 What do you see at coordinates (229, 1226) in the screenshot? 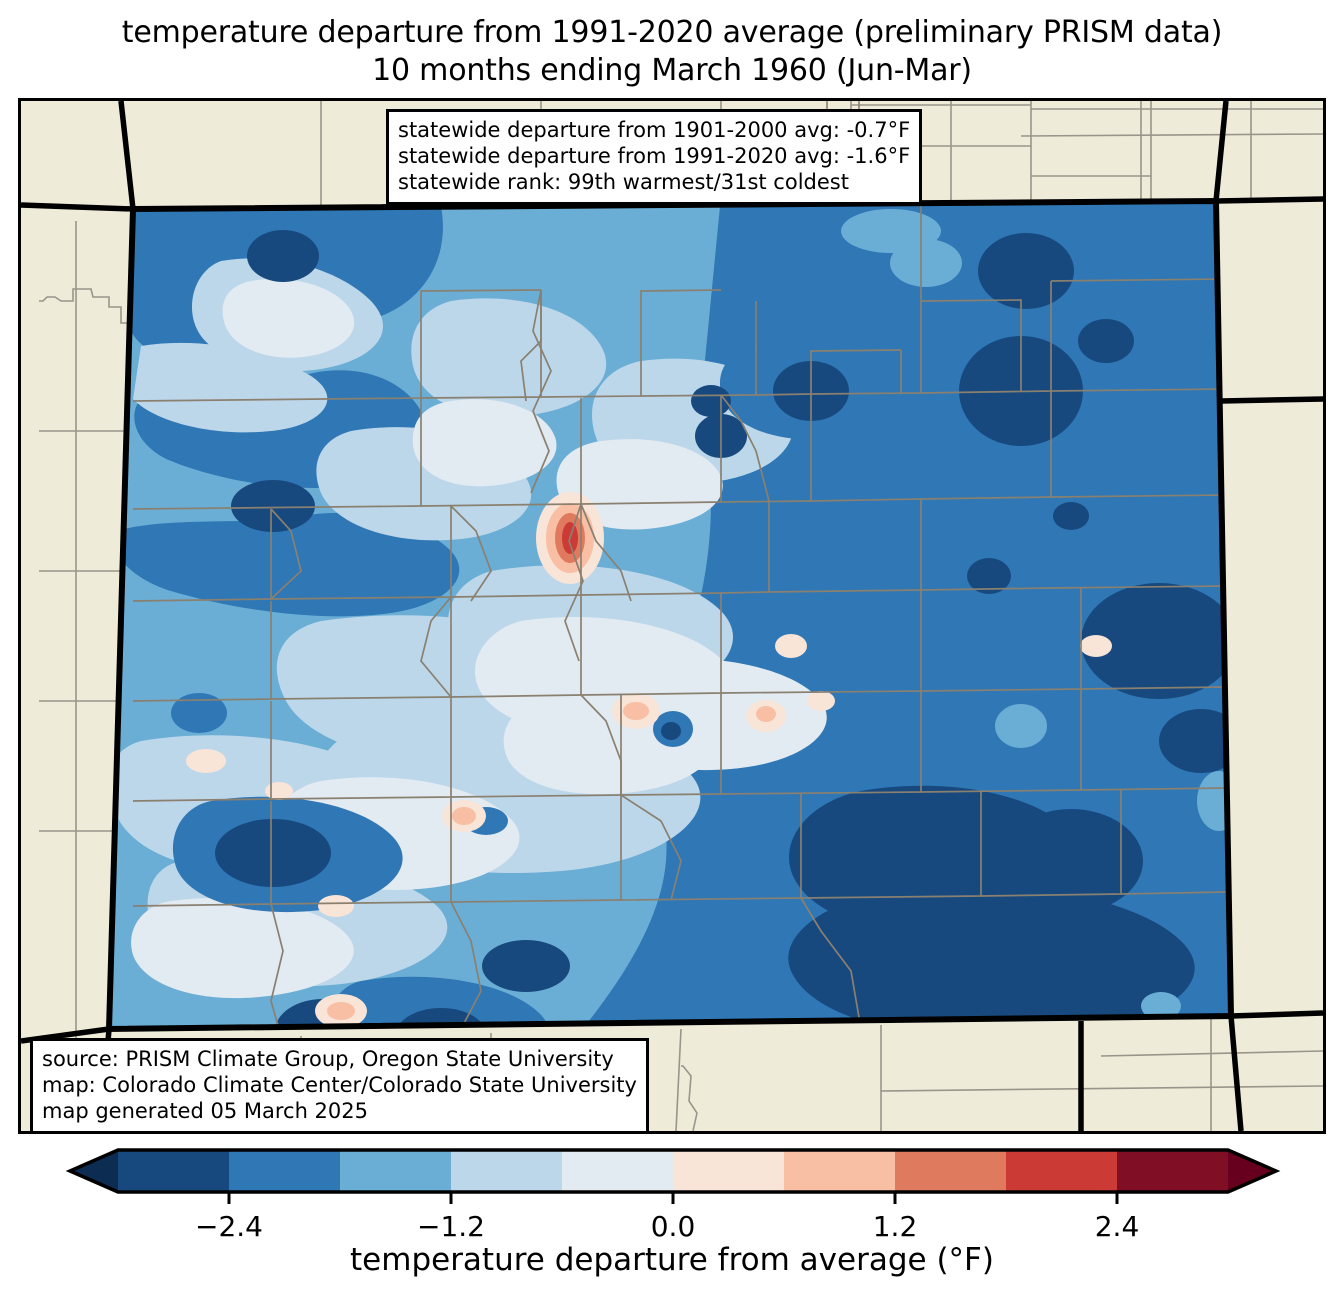
I see `colorbar-tick-label: −2.4` at bounding box center [229, 1226].